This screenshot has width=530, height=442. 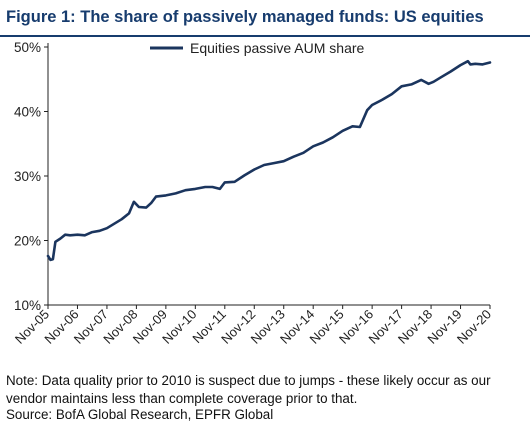 I want to click on title-rule, so click(x=265, y=36).